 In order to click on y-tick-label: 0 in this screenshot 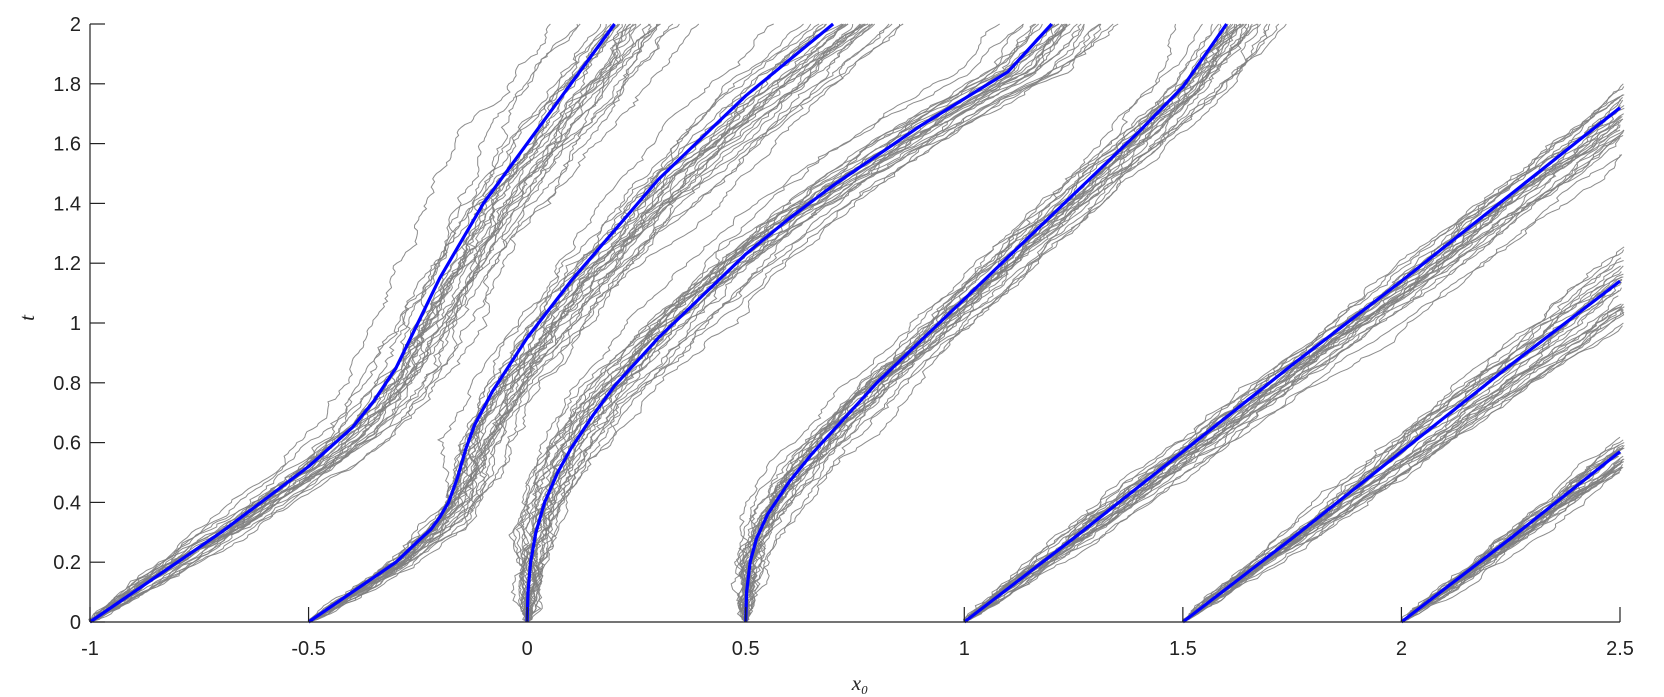, I will do `click(75, 623)`.